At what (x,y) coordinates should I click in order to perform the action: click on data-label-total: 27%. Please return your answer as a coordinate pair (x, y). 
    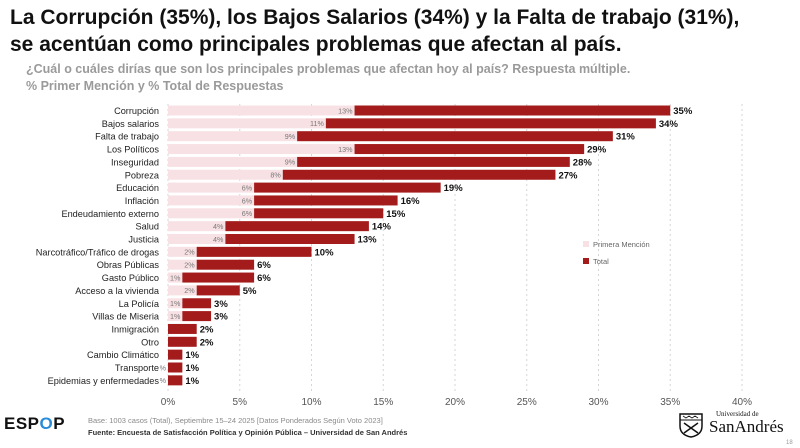
    Looking at the image, I should click on (568, 175).